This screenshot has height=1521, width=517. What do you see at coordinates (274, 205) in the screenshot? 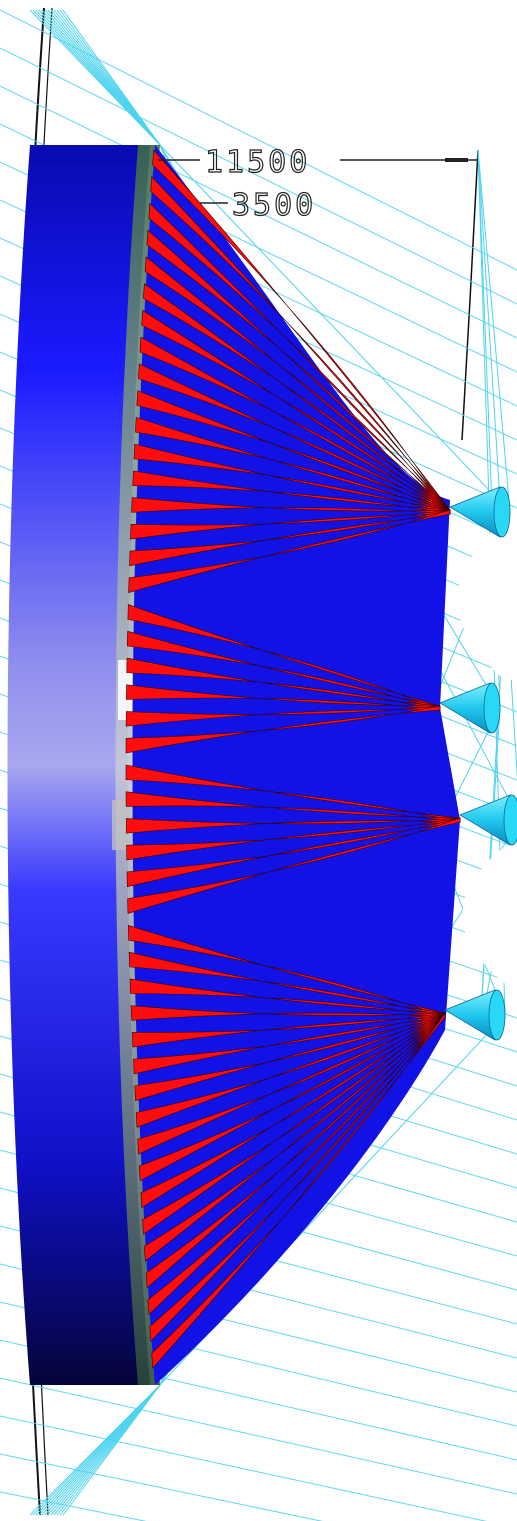
I see `dim-label-inner: 3500` at bounding box center [274, 205].